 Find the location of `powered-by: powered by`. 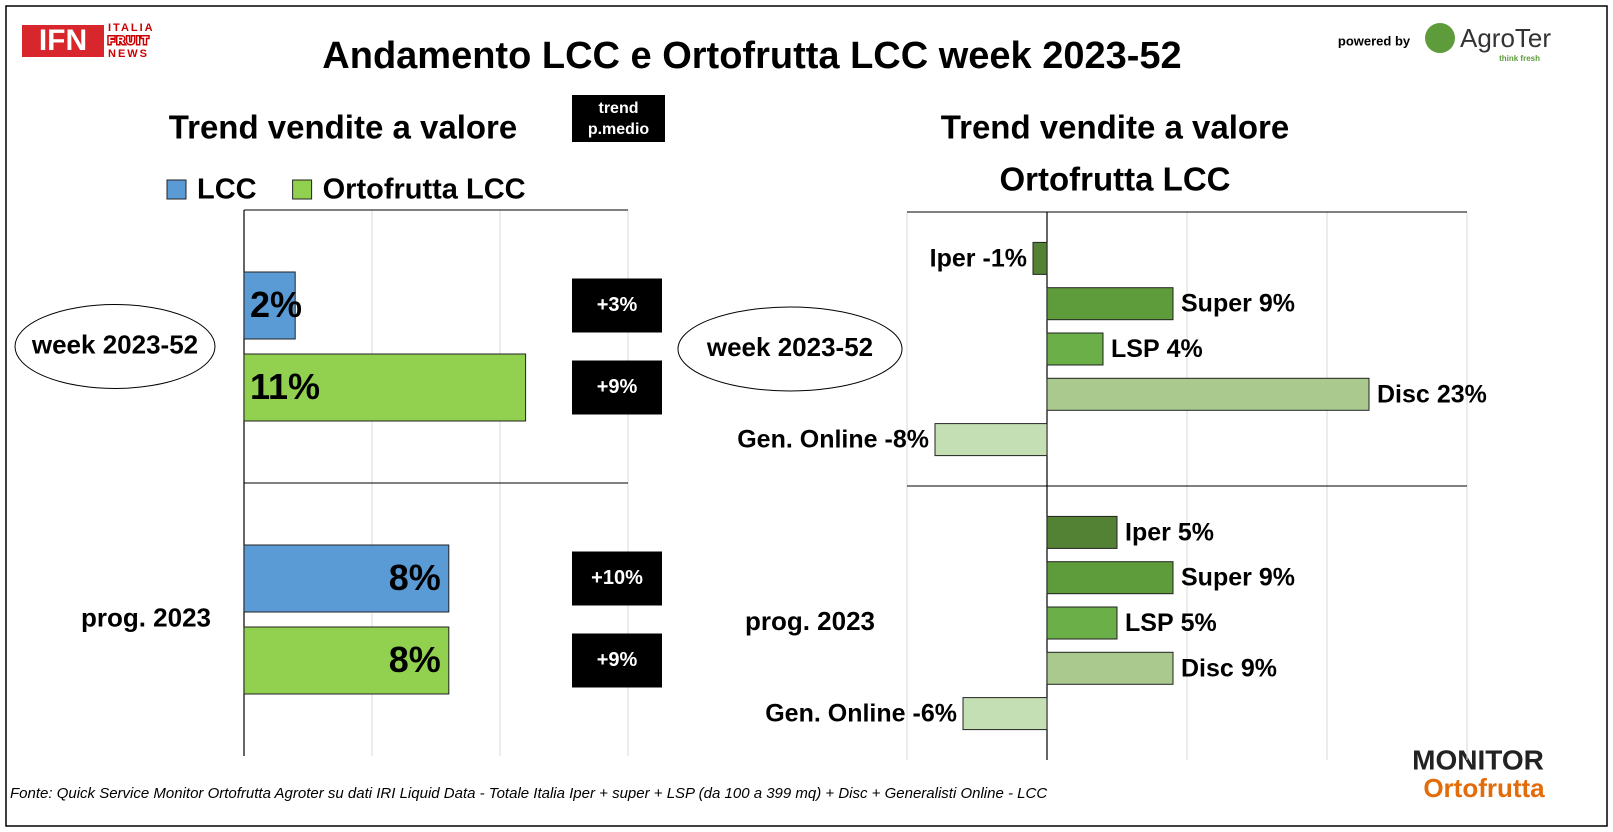

powered-by: powered by is located at coordinates (1374, 40).